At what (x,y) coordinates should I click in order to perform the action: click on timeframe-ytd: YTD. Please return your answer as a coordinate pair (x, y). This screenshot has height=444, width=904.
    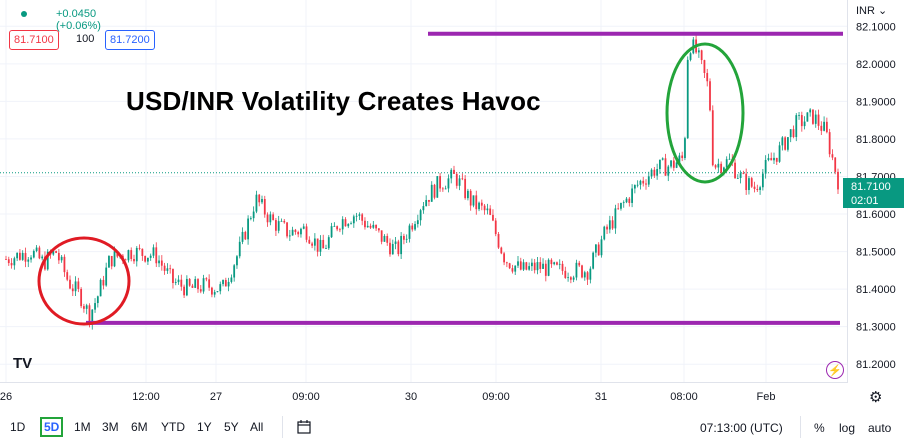
    Looking at the image, I should click on (173, 427).